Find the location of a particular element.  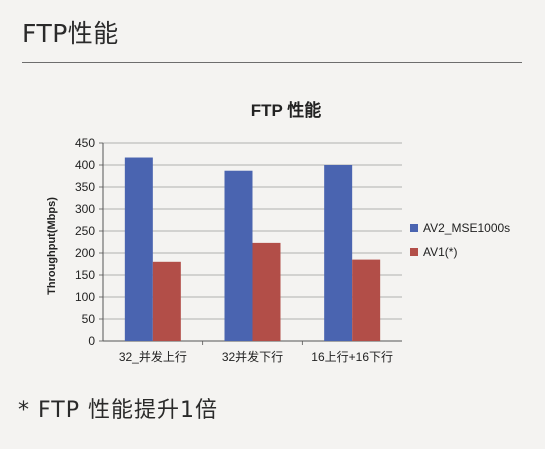

chart-title: FTP 性能 is located at coordinates (286, 110).